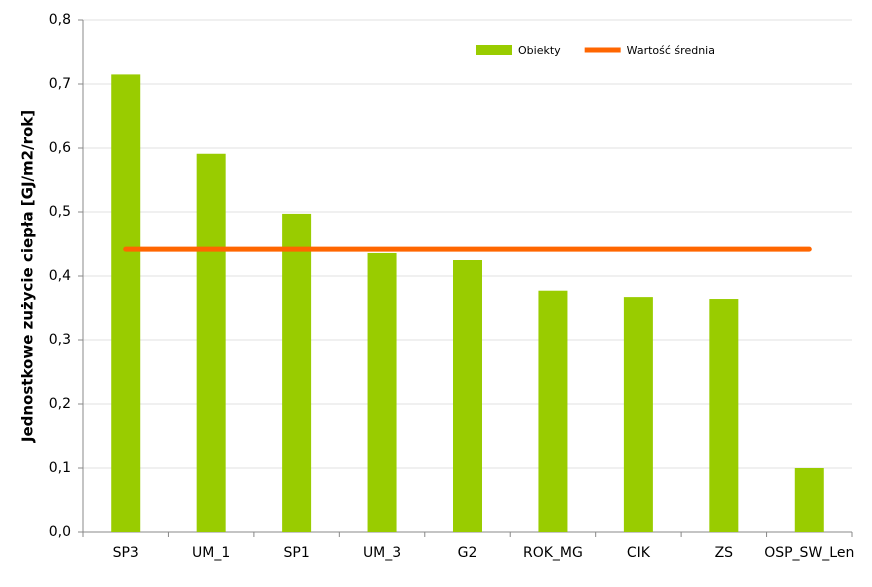  What do you see at coordinates (382, 553) in the screenshot?
I see `x-tick-label: UM_3` at bounding box center [382, 553].